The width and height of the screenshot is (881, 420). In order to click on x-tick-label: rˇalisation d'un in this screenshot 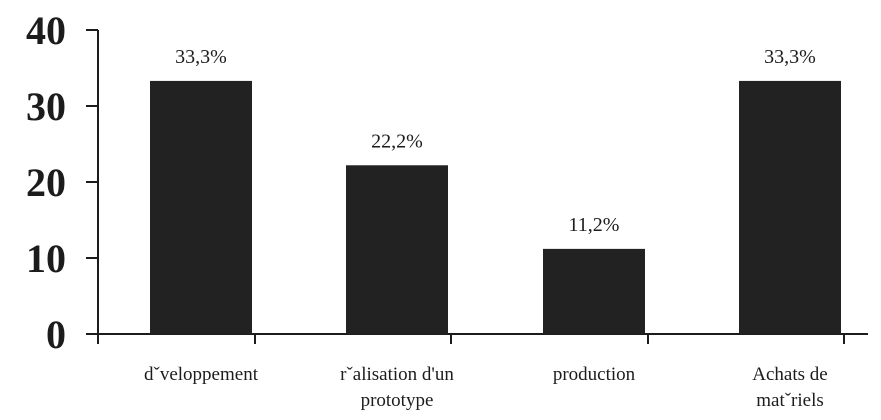, I will do `click(397, 374)`.